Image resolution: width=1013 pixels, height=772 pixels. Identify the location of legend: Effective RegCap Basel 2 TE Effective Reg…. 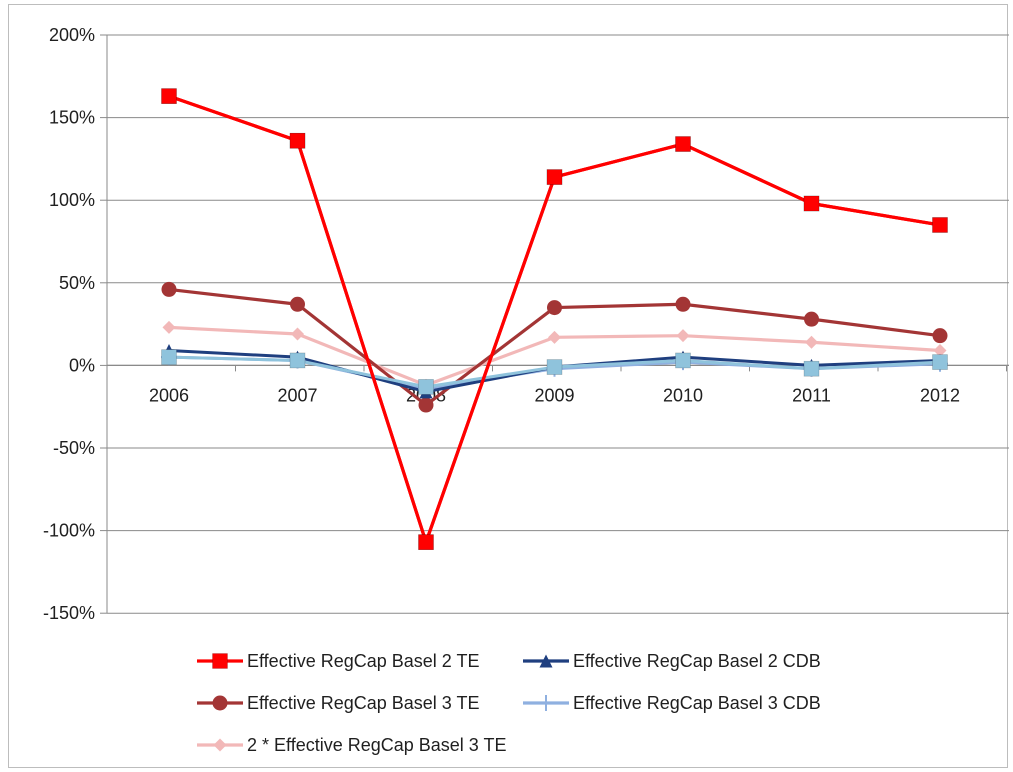
(509, 703).